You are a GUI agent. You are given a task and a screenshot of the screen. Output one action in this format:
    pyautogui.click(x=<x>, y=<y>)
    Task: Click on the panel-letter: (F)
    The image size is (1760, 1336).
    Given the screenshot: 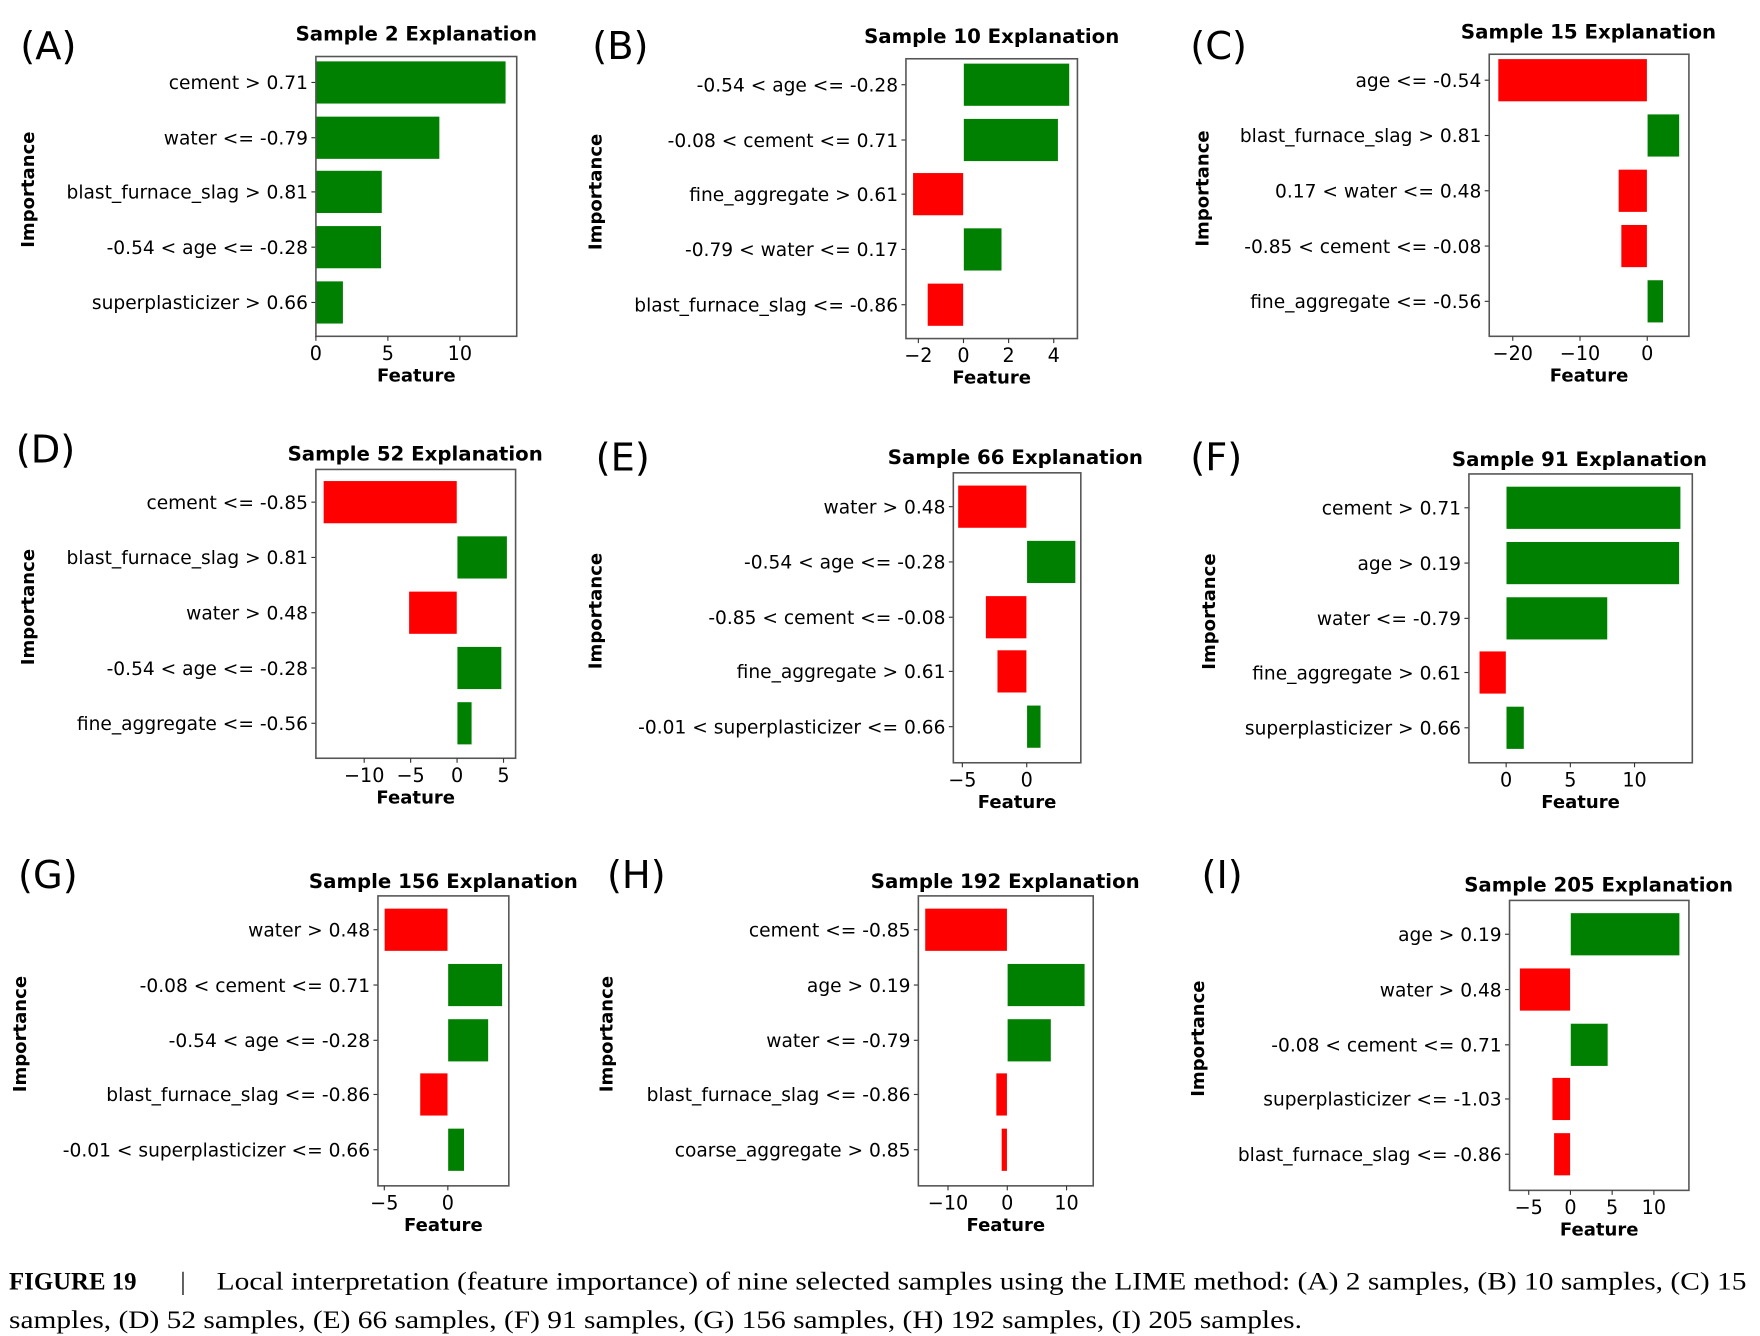 What is the action you would take?
    pyautogui.click(x=1216, y=458)
    